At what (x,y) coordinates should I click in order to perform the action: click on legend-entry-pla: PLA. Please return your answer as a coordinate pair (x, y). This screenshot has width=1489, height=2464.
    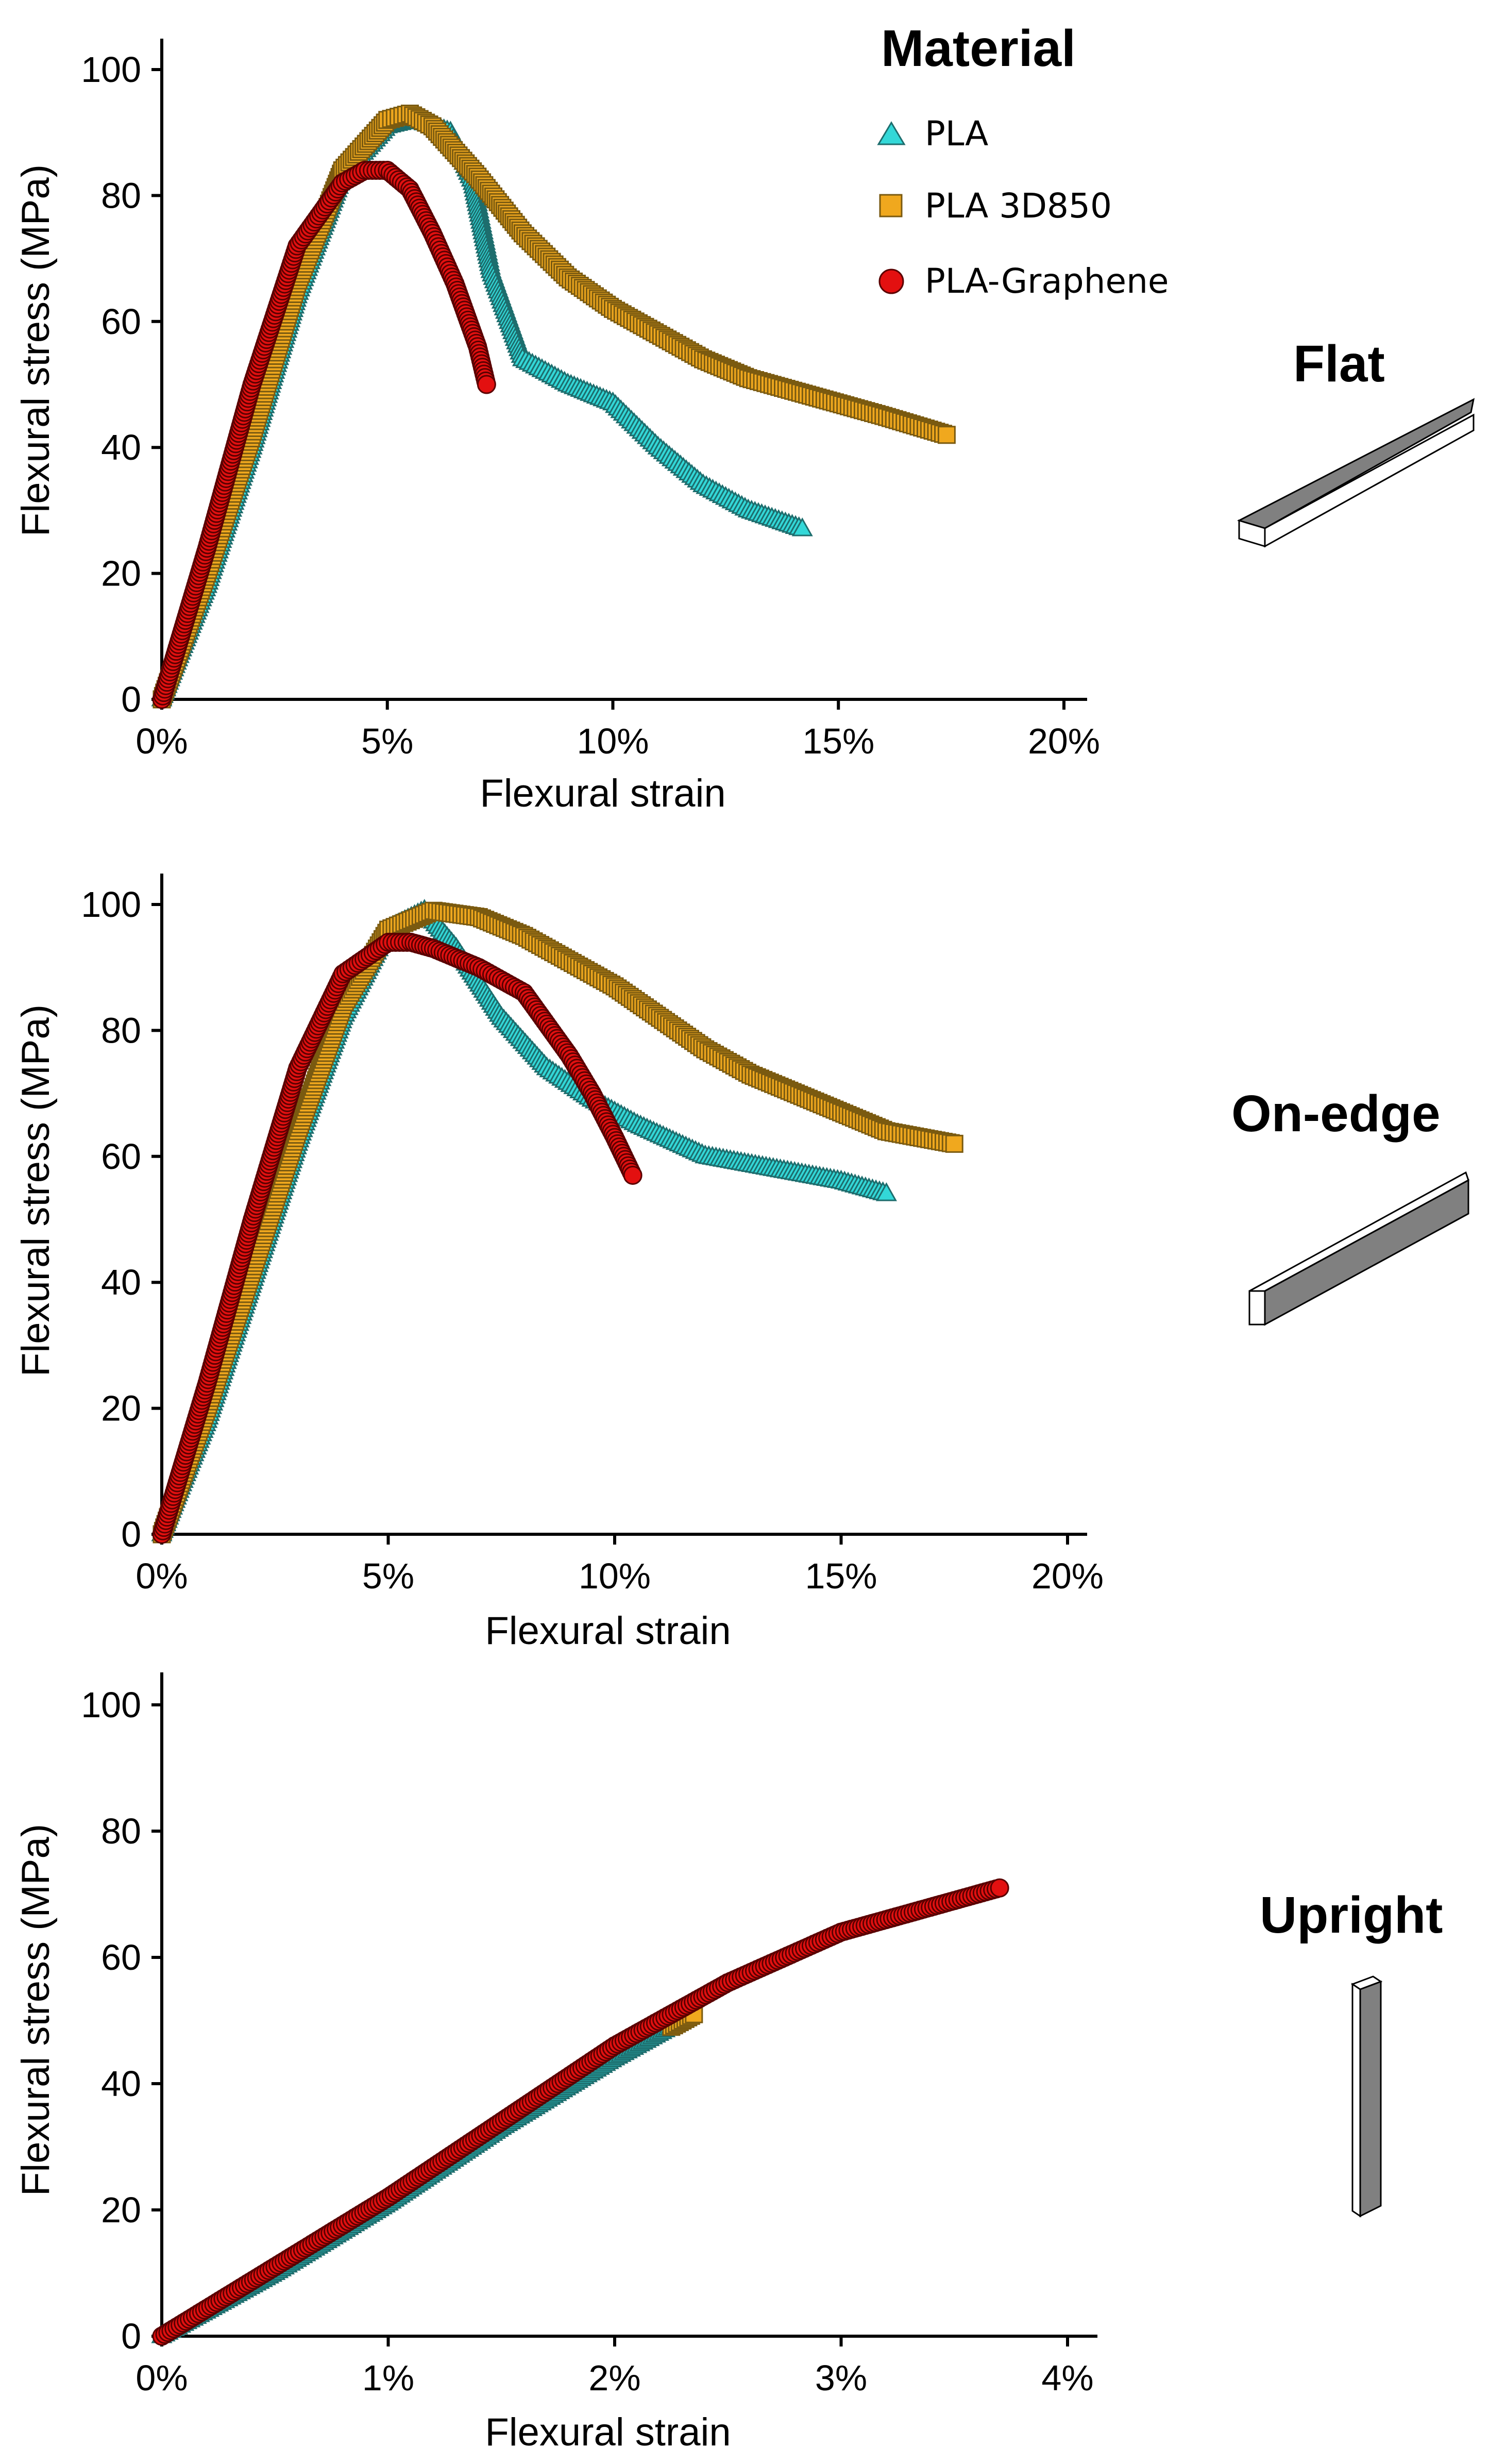
    Looking at the image, I should click on (932, 134).